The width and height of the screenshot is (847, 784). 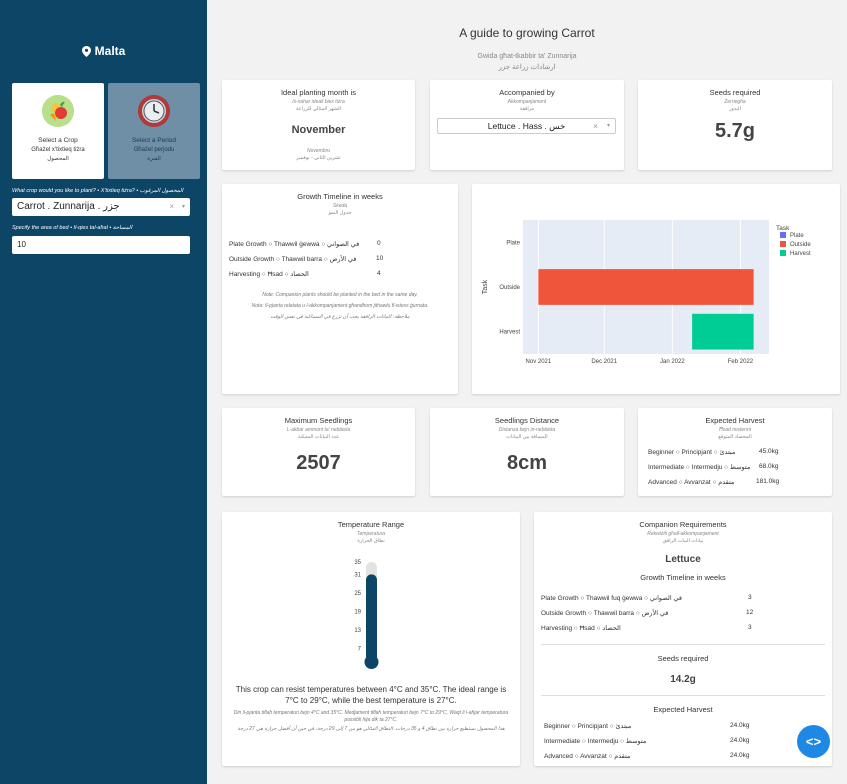 What do you see at coordinates (683, 679) in the screenshot?
I see `companion-seeds-value: 14.2g` at bounding box center [683, 679].